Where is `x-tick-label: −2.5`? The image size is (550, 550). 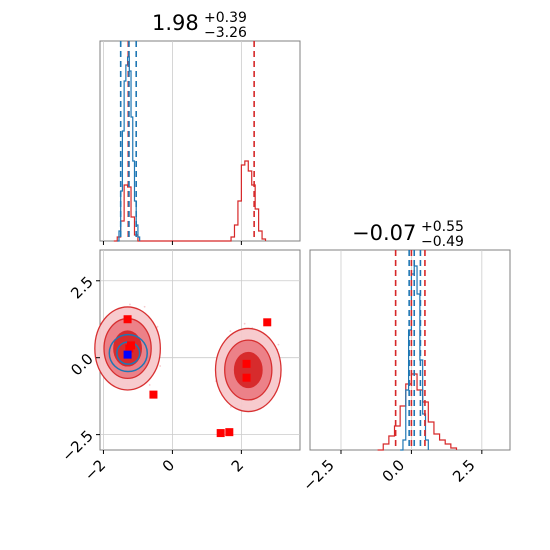 x-tick-label: −2.5 is located at coordinates (318, 475).